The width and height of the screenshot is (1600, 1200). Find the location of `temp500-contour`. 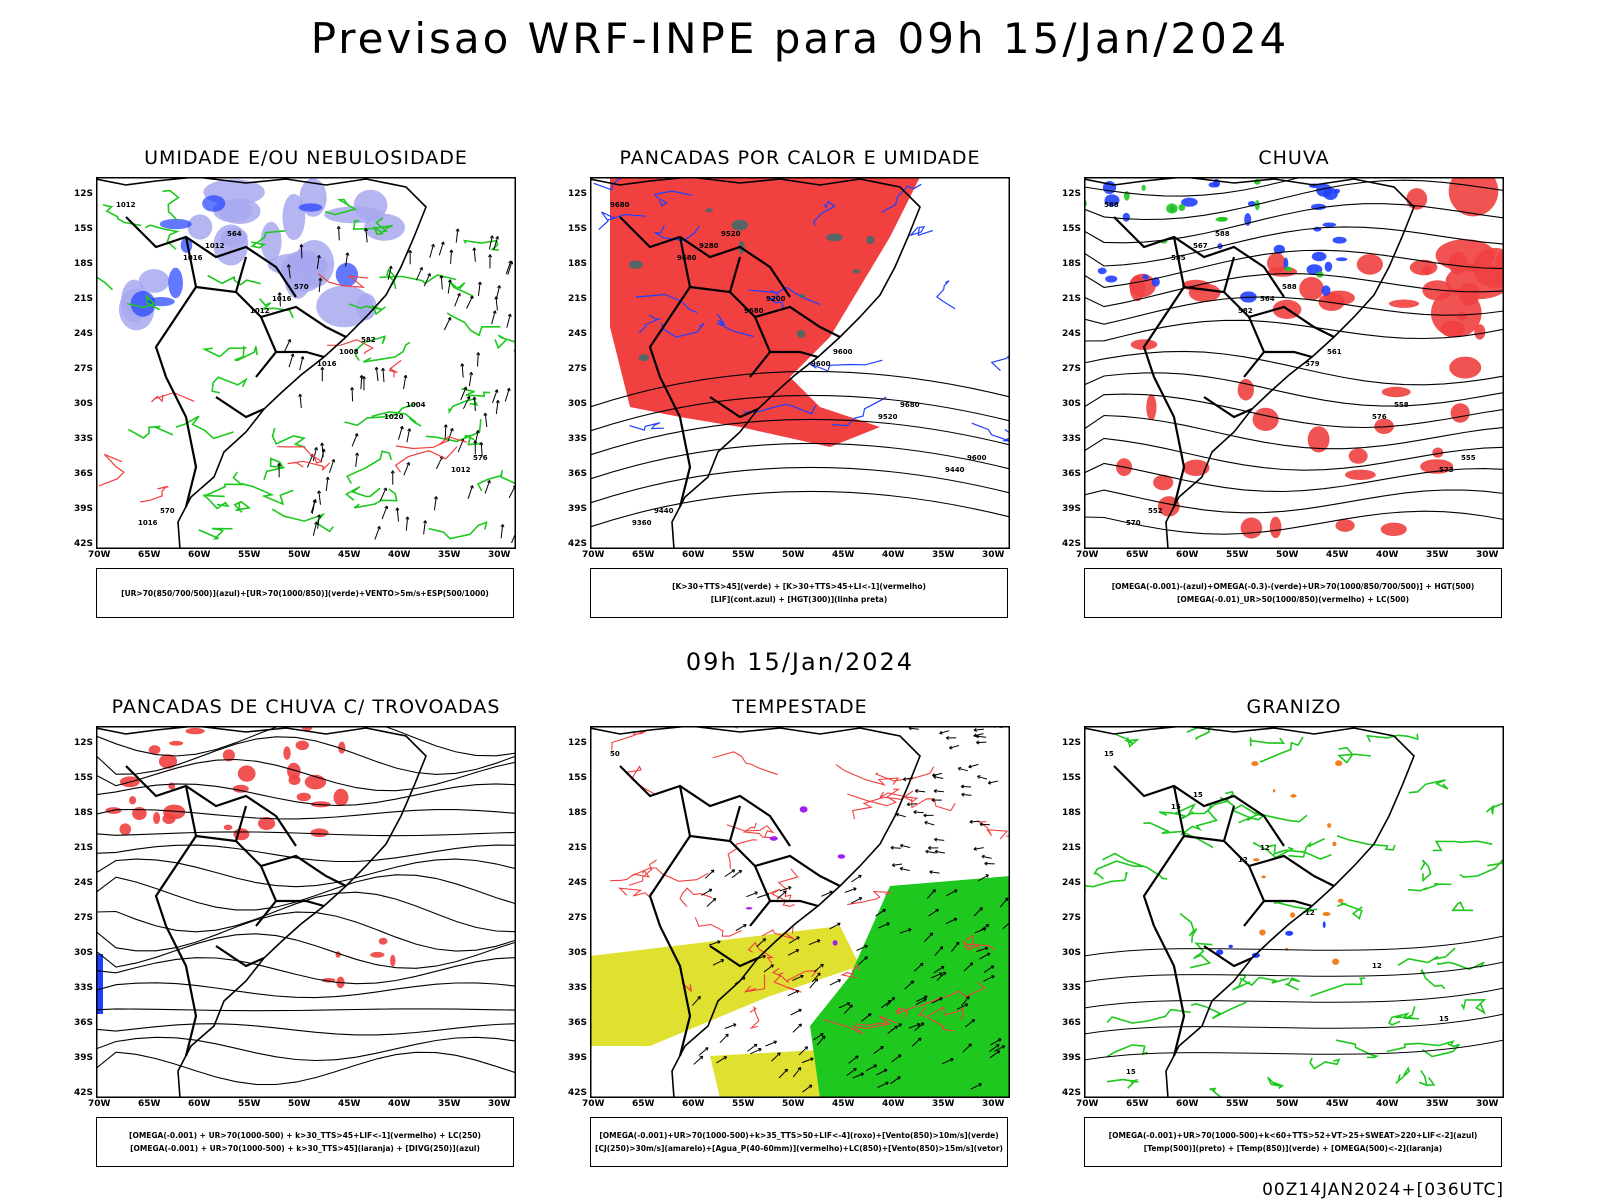

temp500-contour is located at coordinates (1294, 1050).